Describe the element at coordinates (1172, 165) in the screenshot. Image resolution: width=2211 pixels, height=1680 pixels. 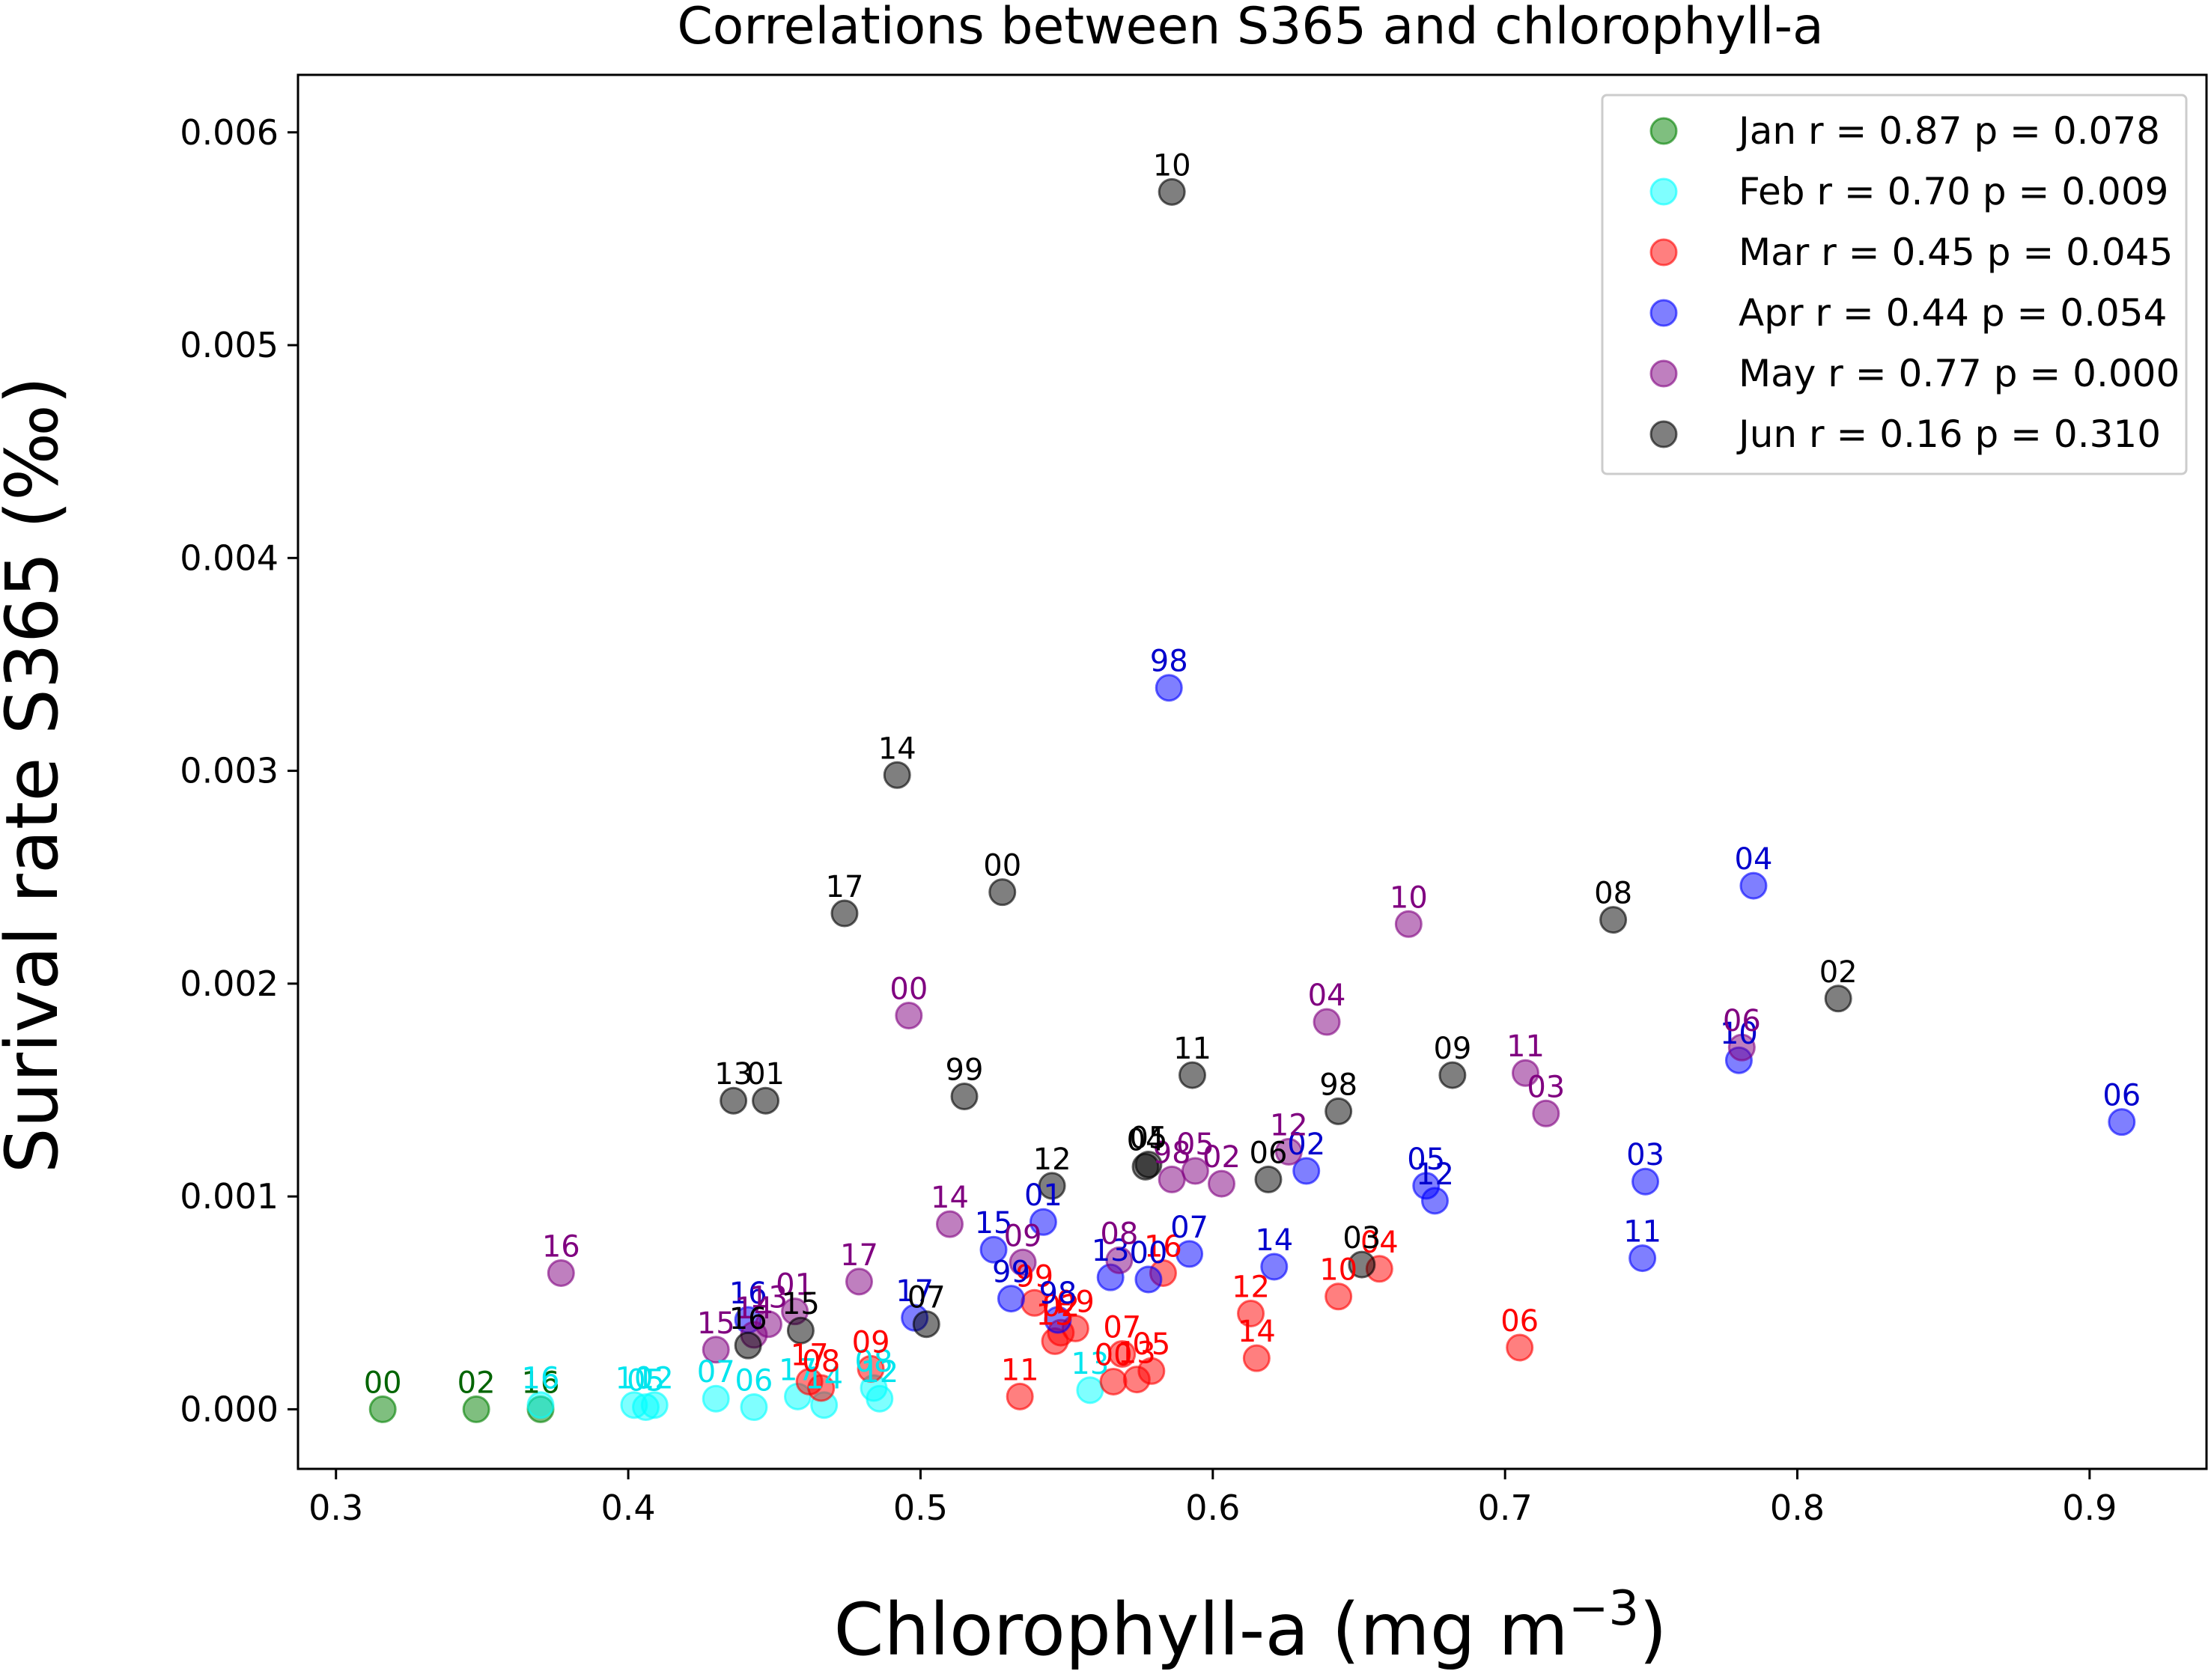
I see `point-label-jun: 10` at that location.